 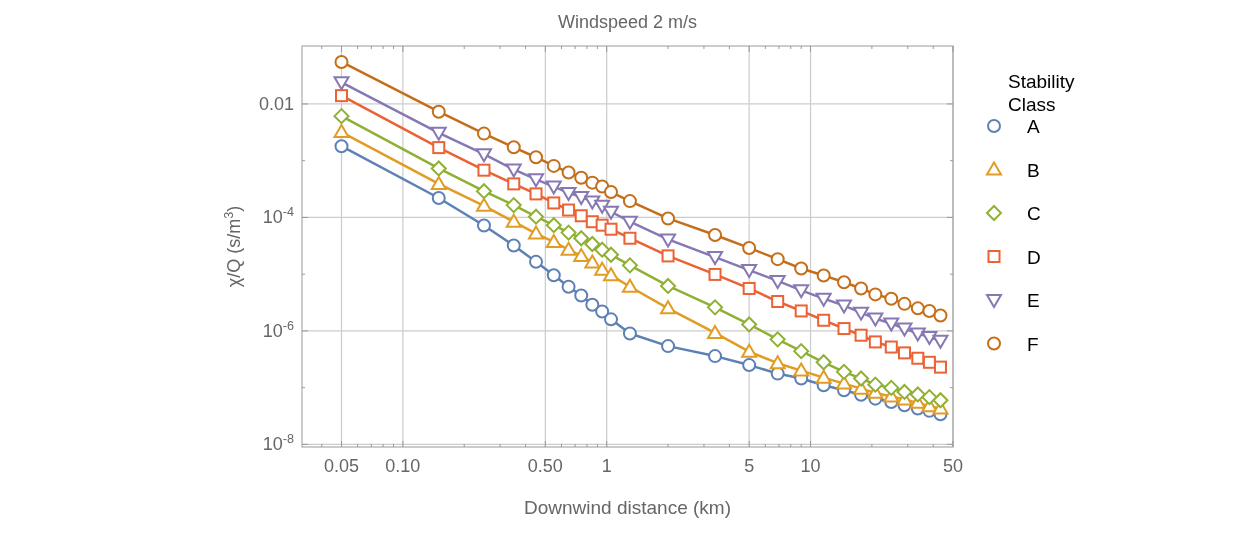 I want to click on x-tick-label: 10, so click(x=810, y=466).